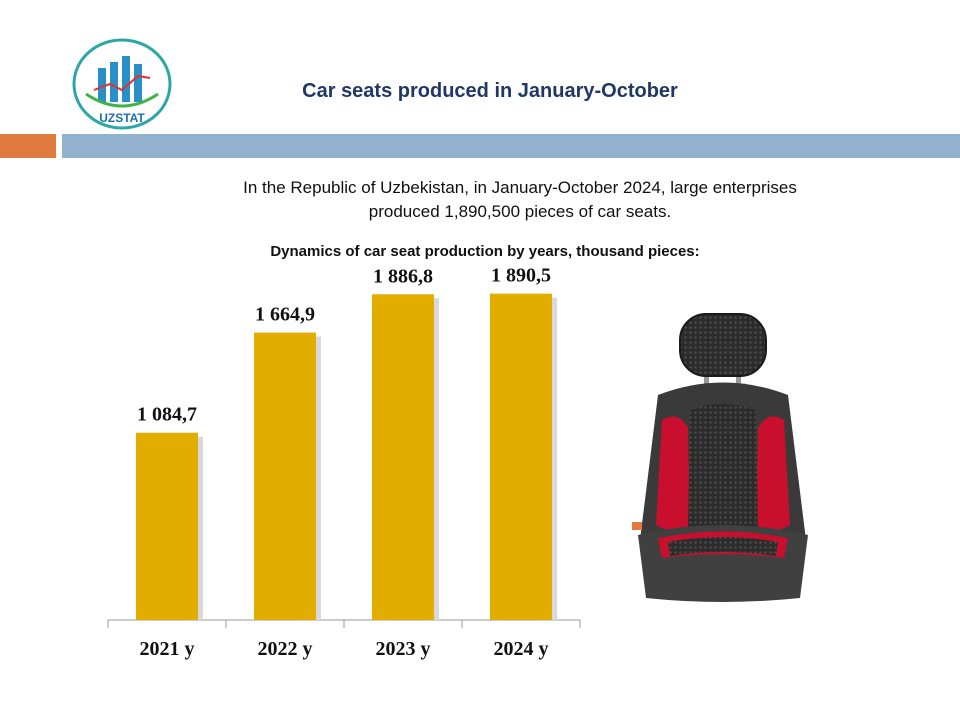 Image resolution: width=960 pixels, height=720 pixels. Describe the element at coordinates (520, 211) in the screenshot. I see `intro-line-2: produced 1,890,500 pieces of car seats.` at that location.